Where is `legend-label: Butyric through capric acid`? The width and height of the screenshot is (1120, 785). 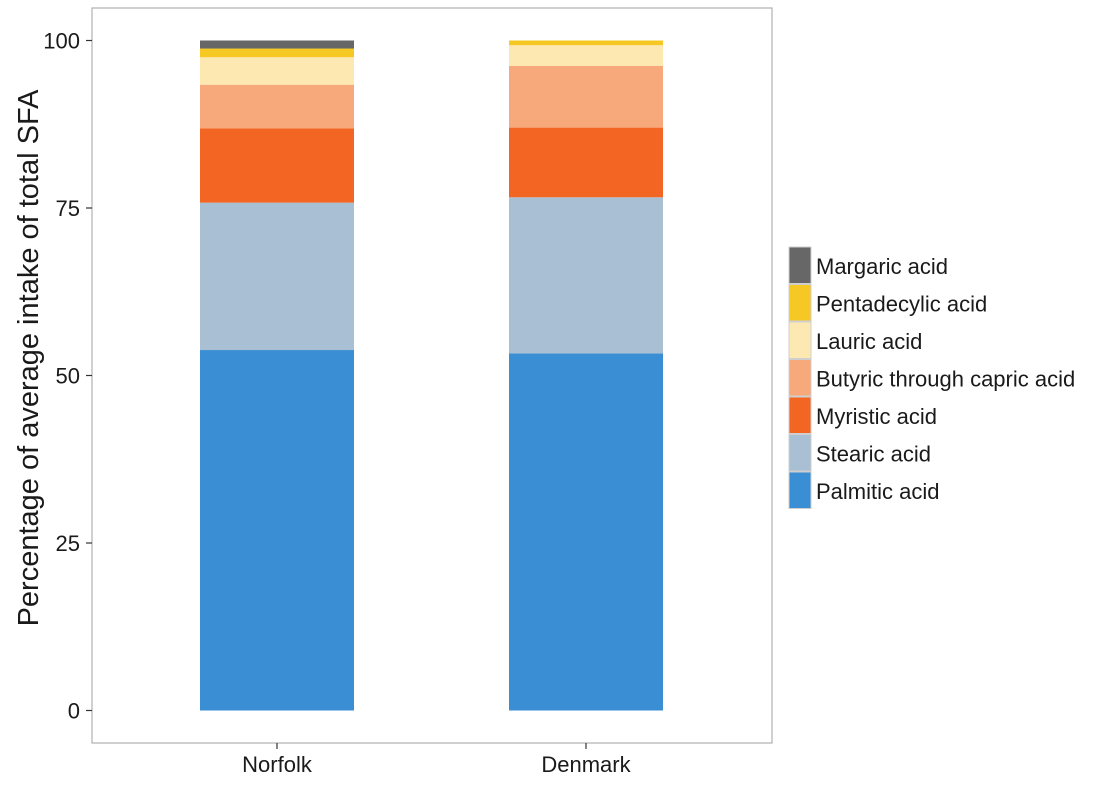
legend-label: Butyric through capric acid is located at coordinates (945, 378).